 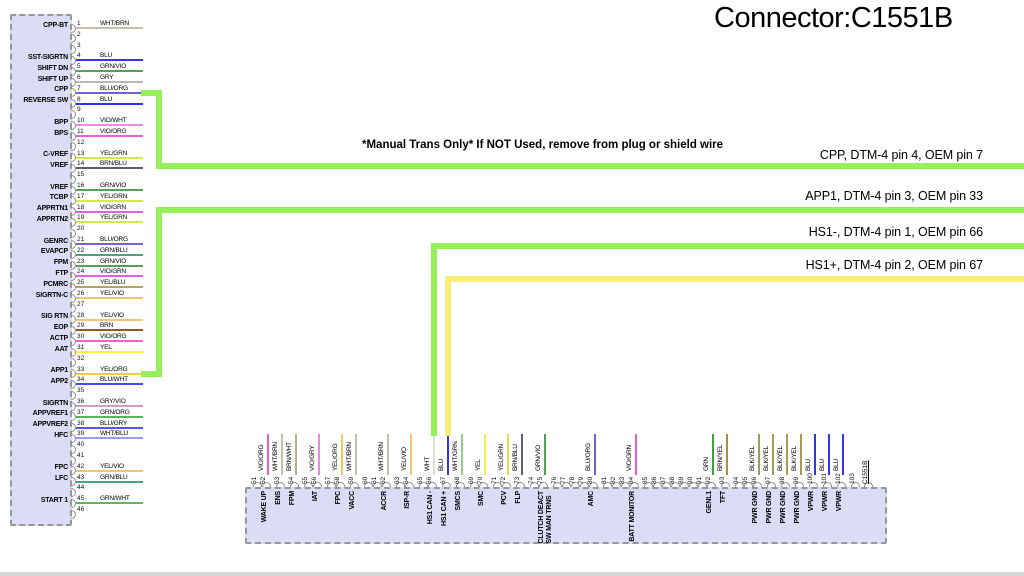 I want to click on signal-label: C-VREF, so click(x=55, y=155).